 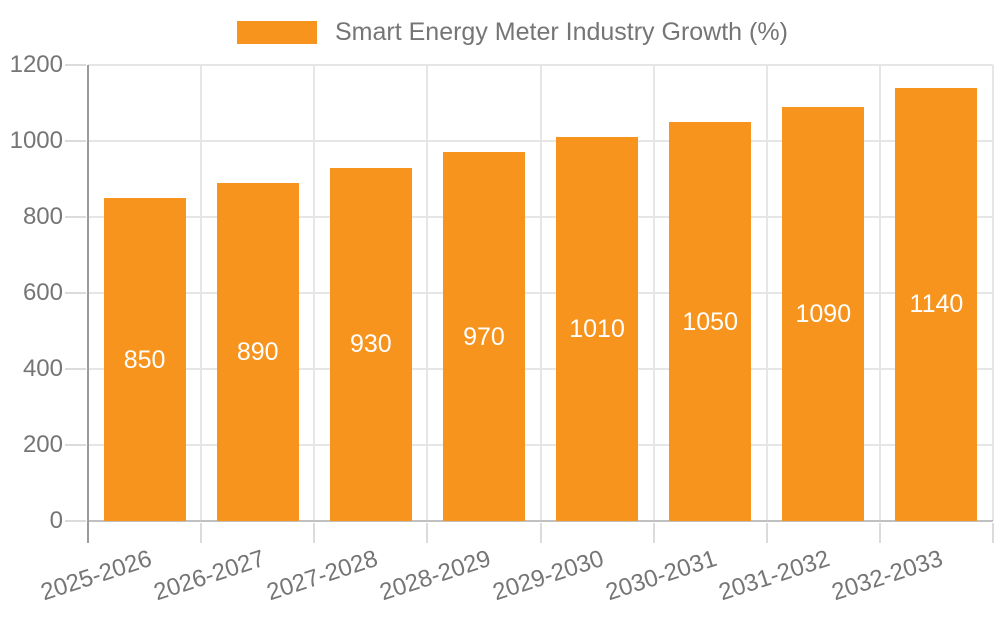 What do you see at coordinates (88, 304) in the screenshot?
I see `y-axis-line` at bounding box center [88, 304].